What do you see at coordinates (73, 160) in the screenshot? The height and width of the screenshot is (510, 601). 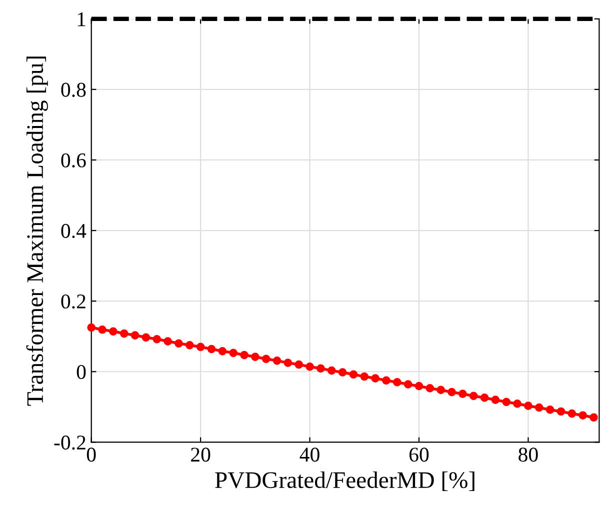 I see `y-tick-label: 0.6` at bounding box center [73, 160].